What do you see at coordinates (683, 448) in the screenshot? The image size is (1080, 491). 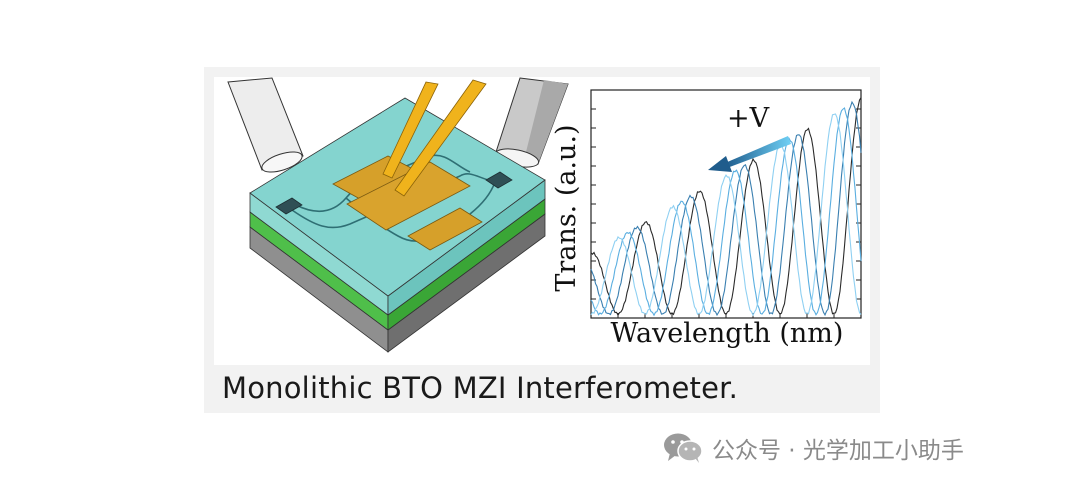 I see `wechat-icon` at bounding box center [683, 448].